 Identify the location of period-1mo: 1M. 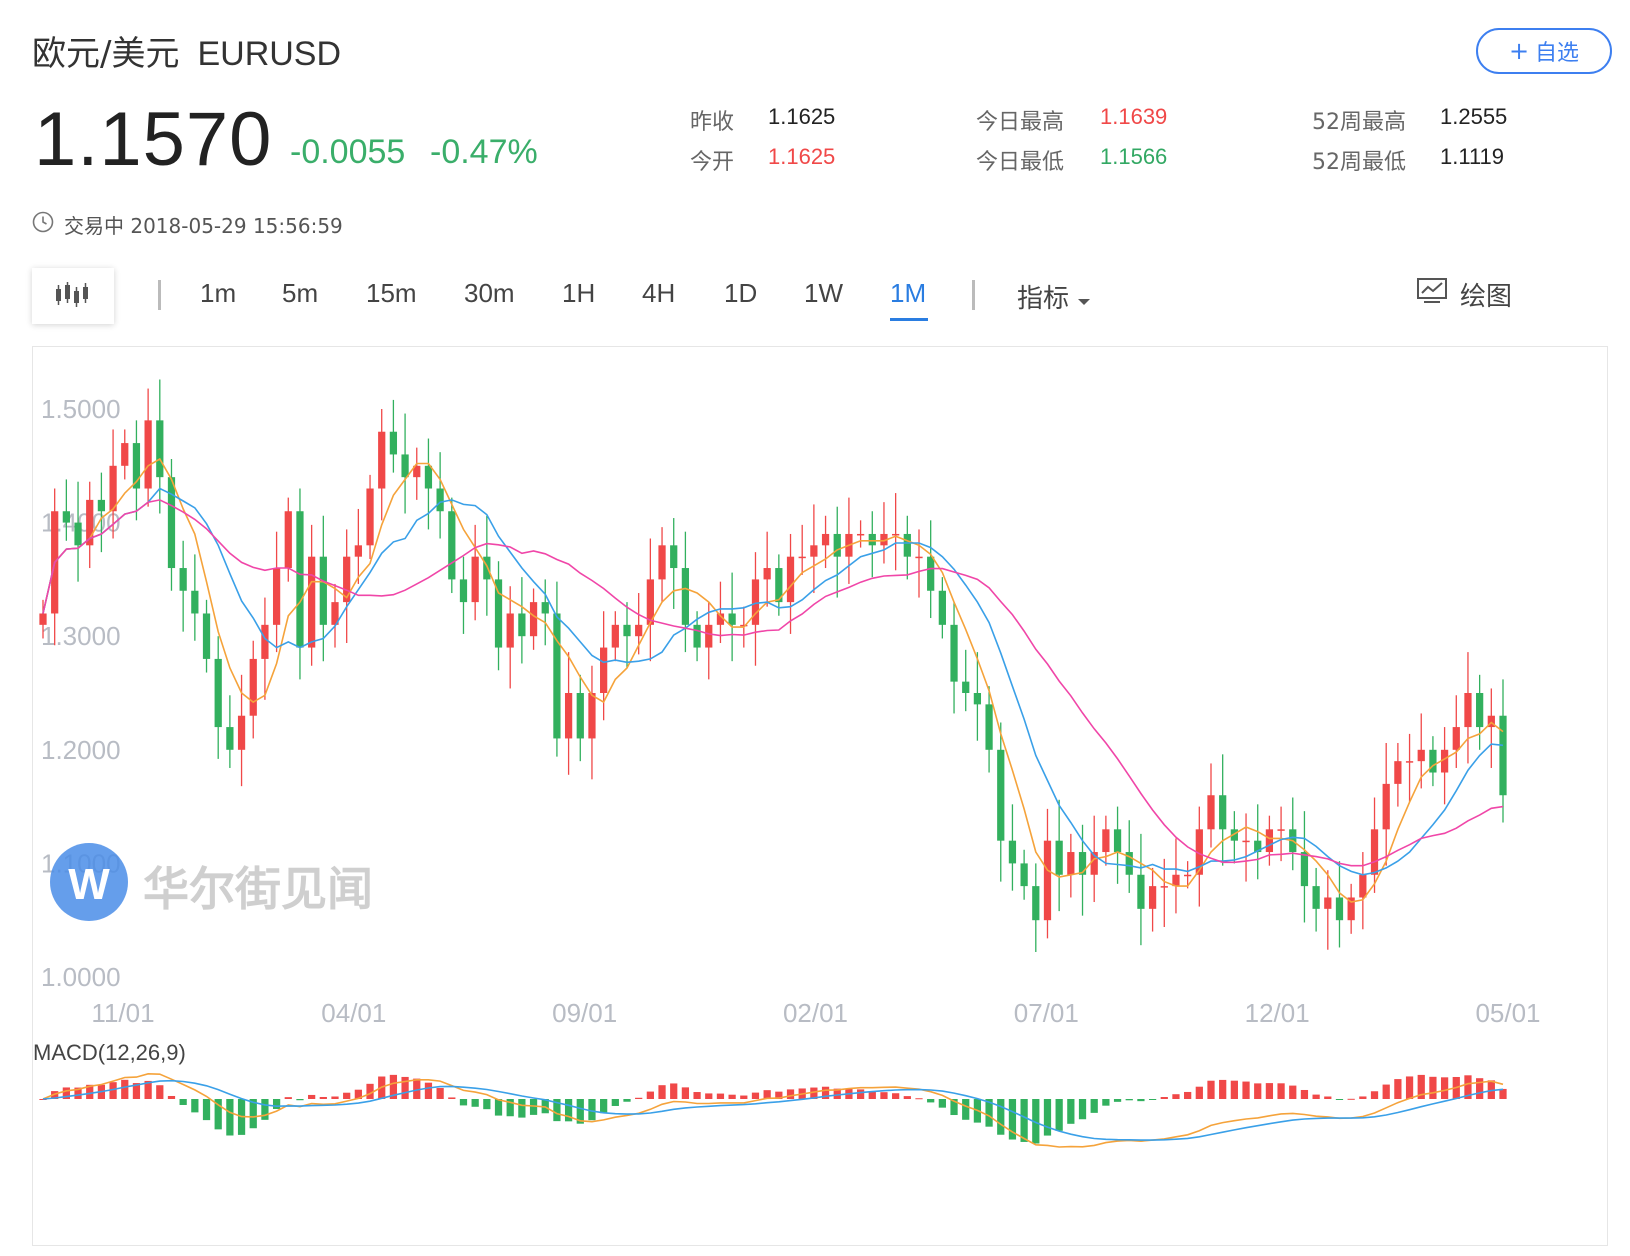
(908, 293).